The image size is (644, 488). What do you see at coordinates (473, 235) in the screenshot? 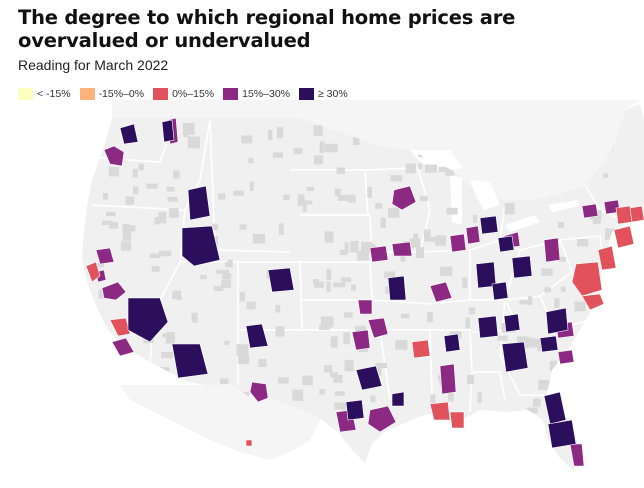
I see `metro-chicago` at bounding box center [473, 235].